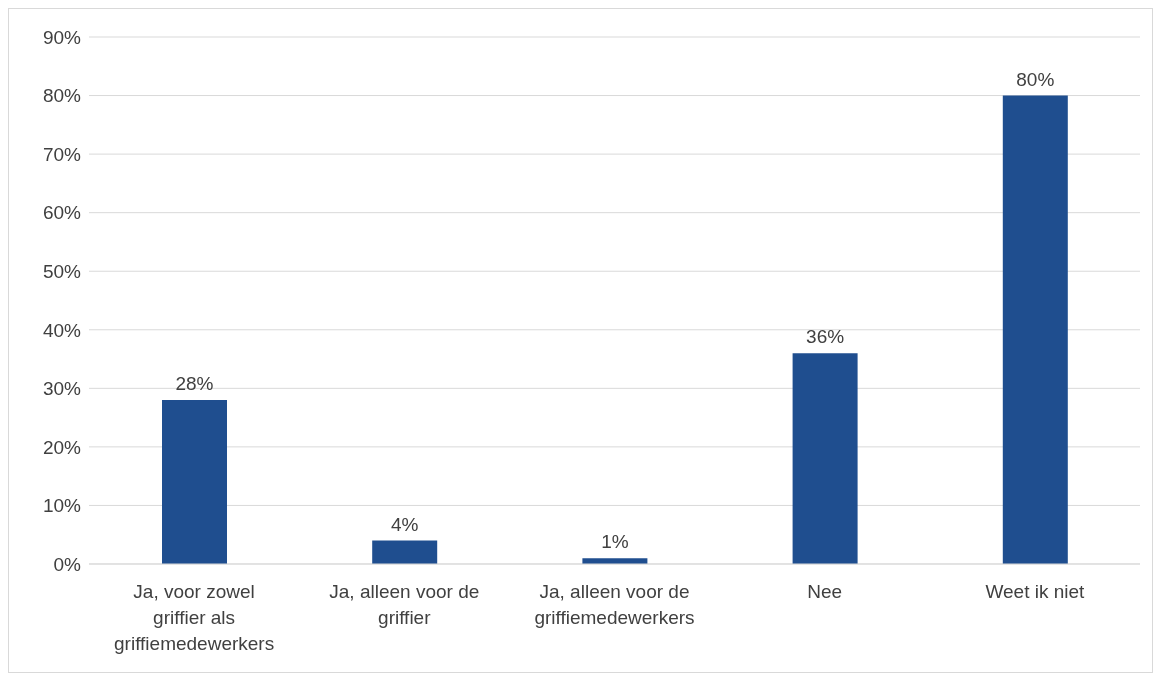  What do you see at coordinates (62, 506) in the screenshot?
I see `y-tick-label: 10%` at bounding box center [62, 506].